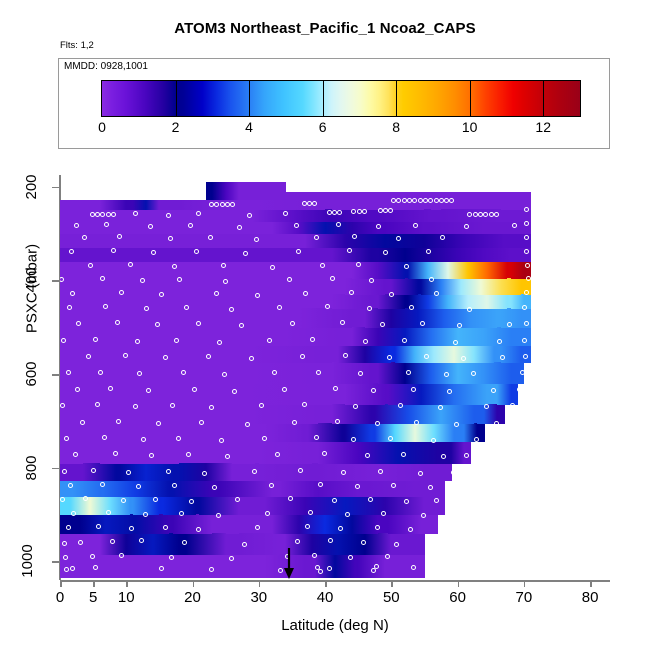  What do you see at coordinates (334, 103) in the screenshot?
I see `colorbar-panel: MMDD: 0928,1001 0 2 4 6 8 10 12` at bounding box center [334, 103].